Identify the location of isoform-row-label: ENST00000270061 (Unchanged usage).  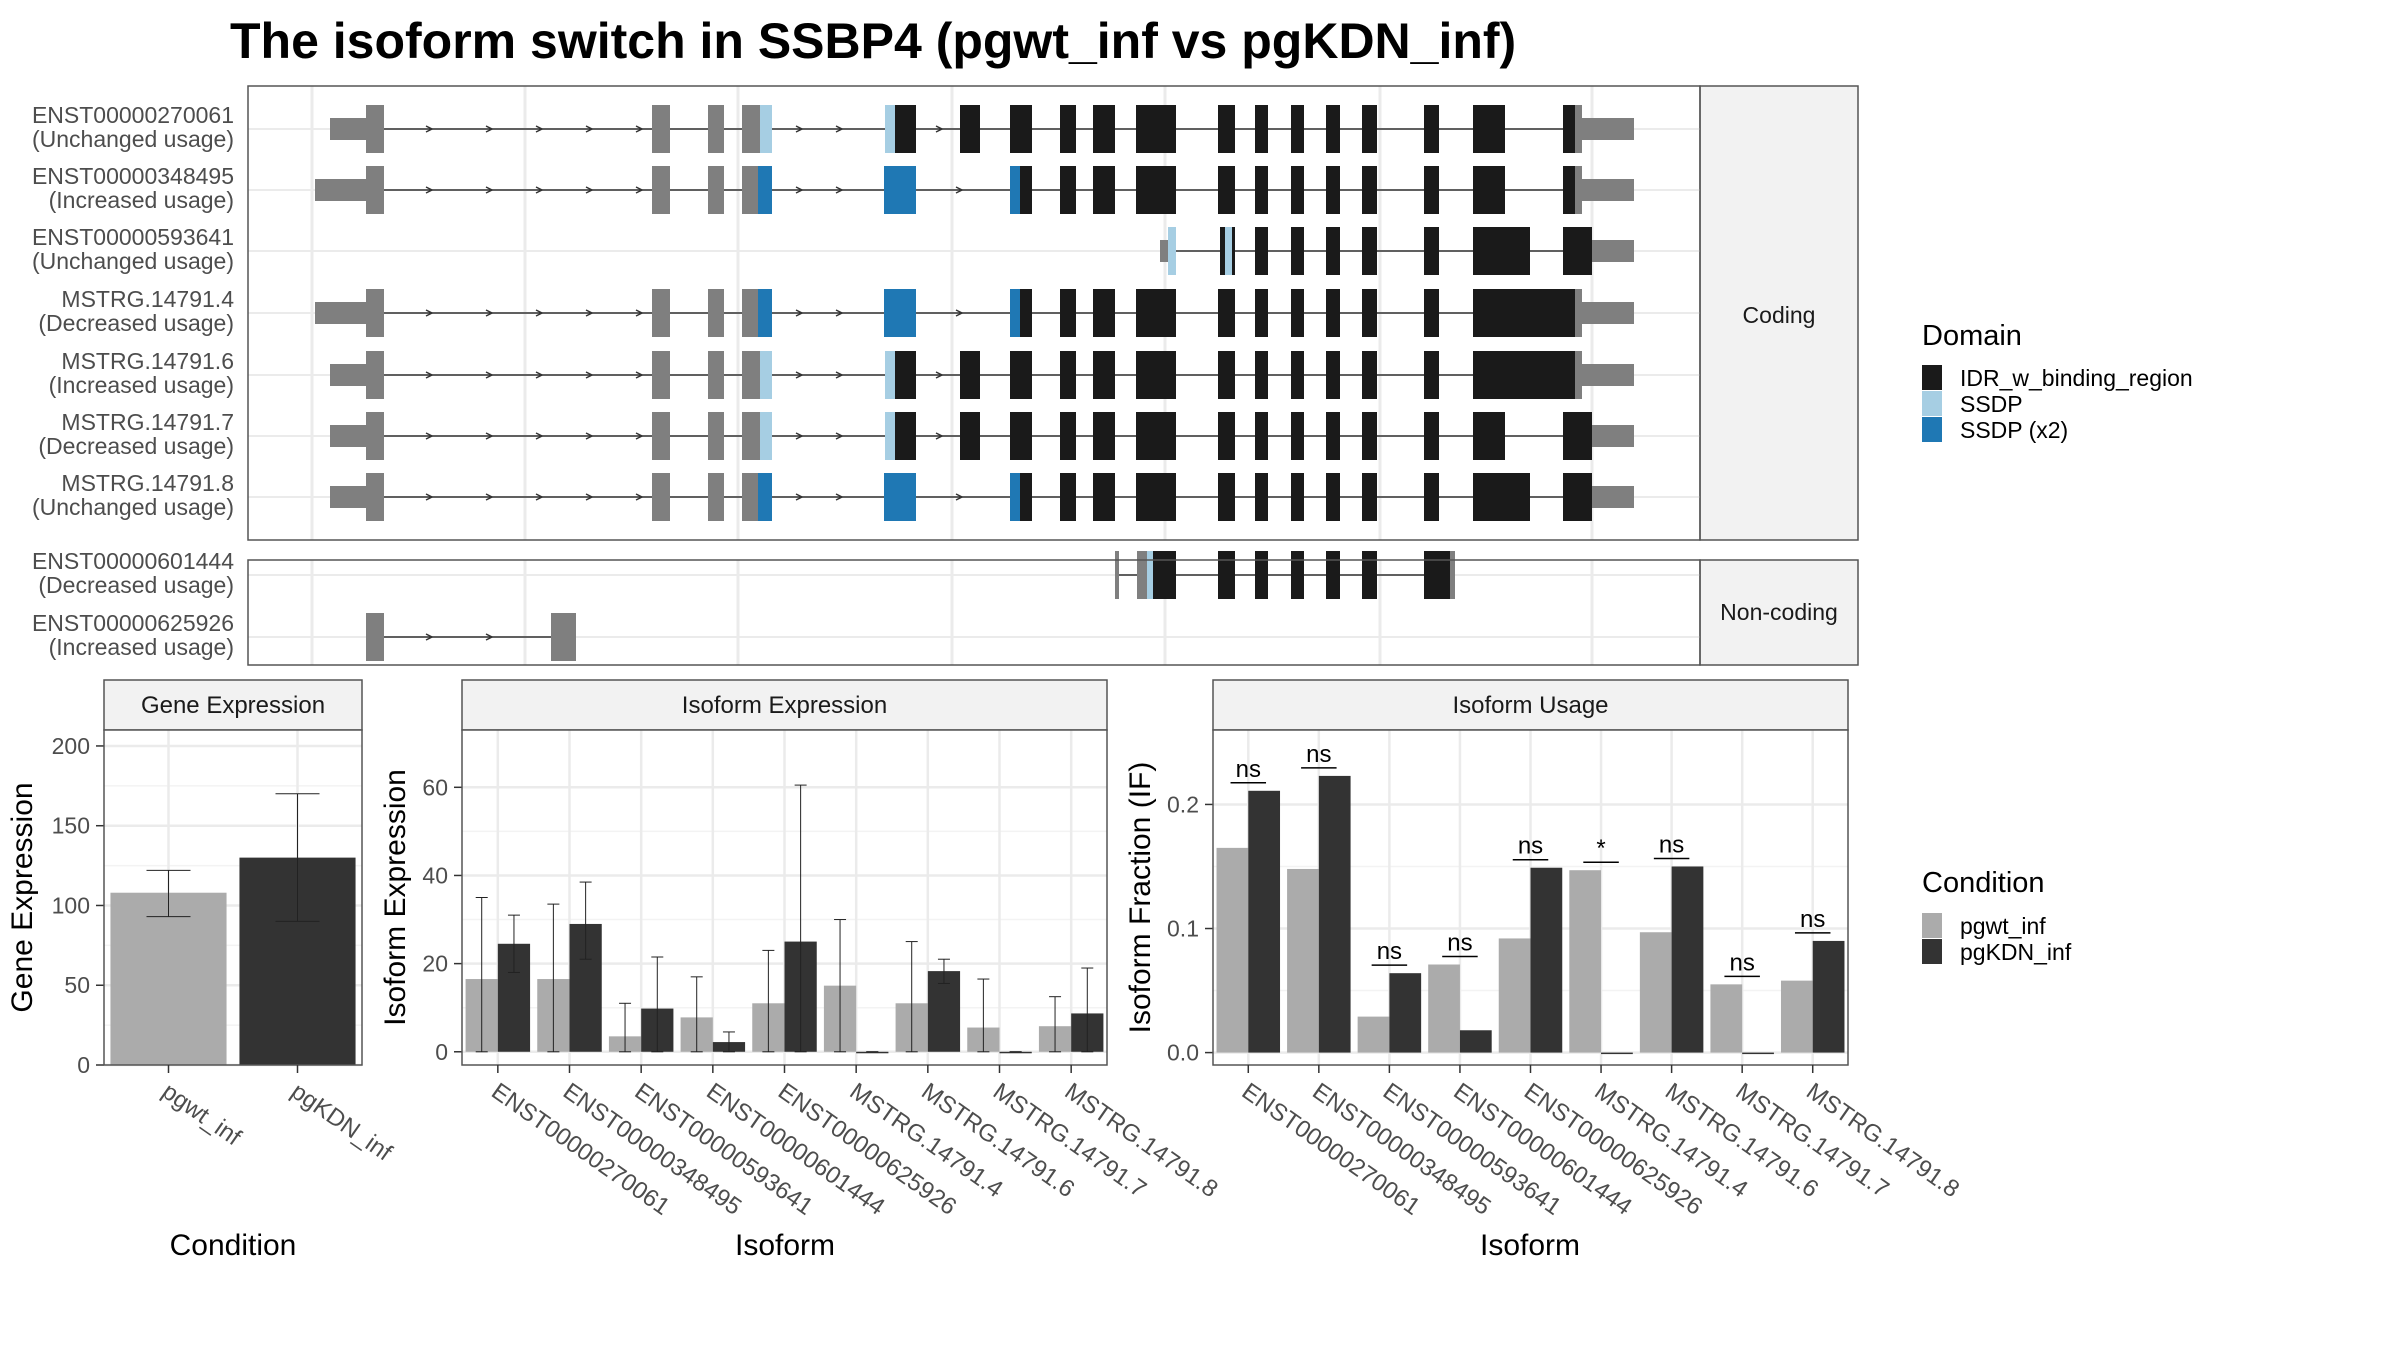
(133, 127).